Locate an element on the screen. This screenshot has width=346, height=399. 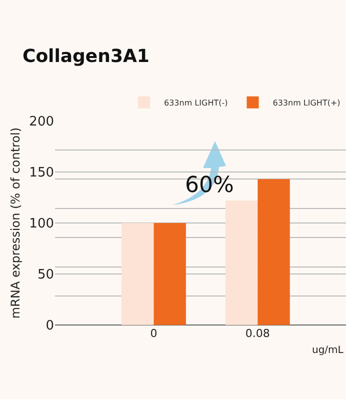
y-tick-label: 50 is located at coordinates (45, 275).